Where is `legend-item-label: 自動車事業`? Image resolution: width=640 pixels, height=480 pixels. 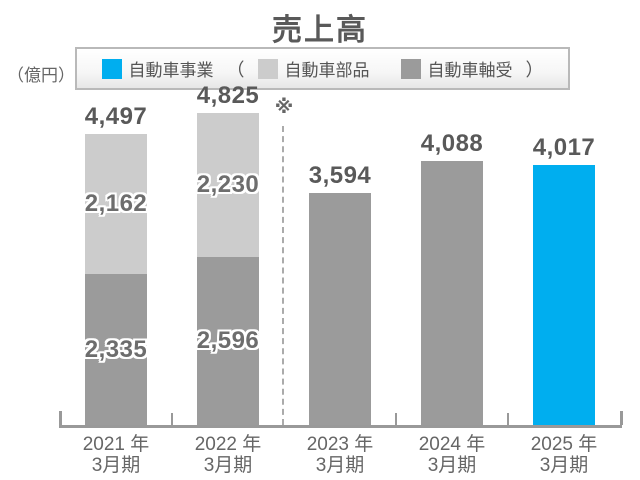
legend-item-label: 自動車事業 is located at coordinates (171, 70).